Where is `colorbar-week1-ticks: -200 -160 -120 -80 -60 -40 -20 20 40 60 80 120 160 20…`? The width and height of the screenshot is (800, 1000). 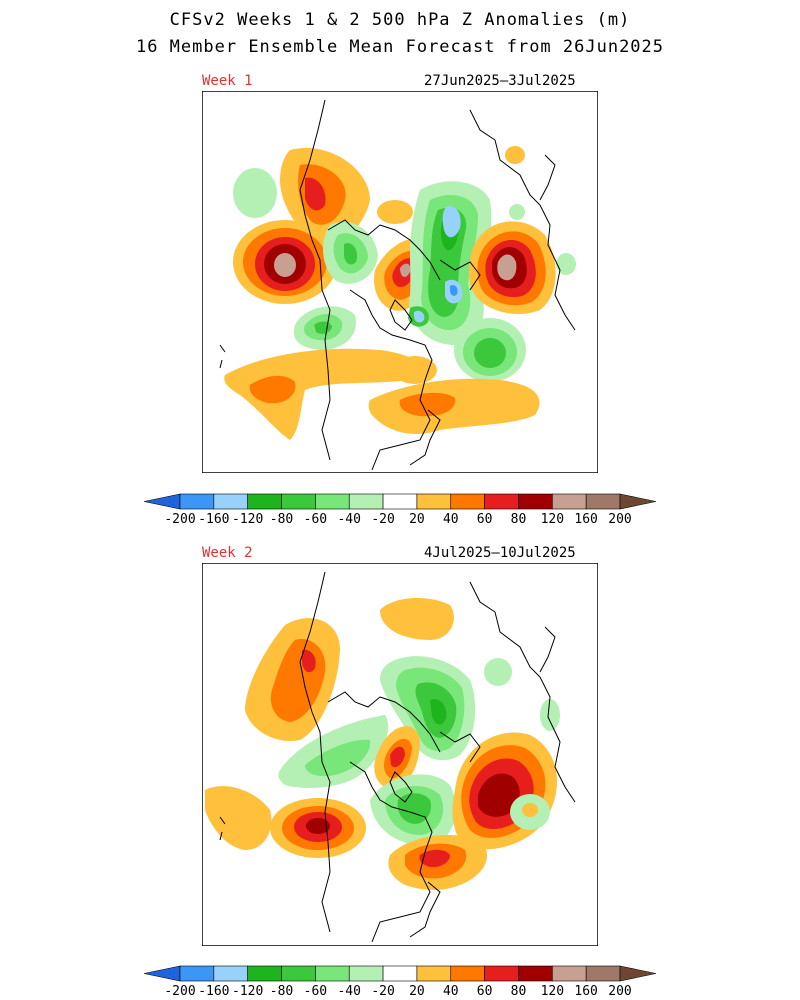 colorbar-week1-ticks: -200 -160 -120 -80 -60 -40 -20 20 40 60 80 120 160 20… is located at coordinates (397, 519).